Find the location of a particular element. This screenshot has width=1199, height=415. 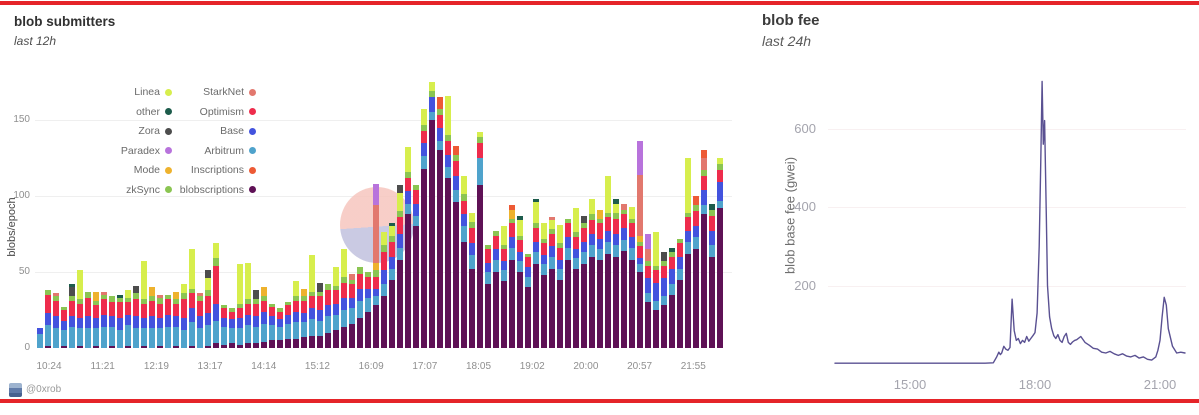

x-tick-label: 15:00 is located at coordinates (910, 384).